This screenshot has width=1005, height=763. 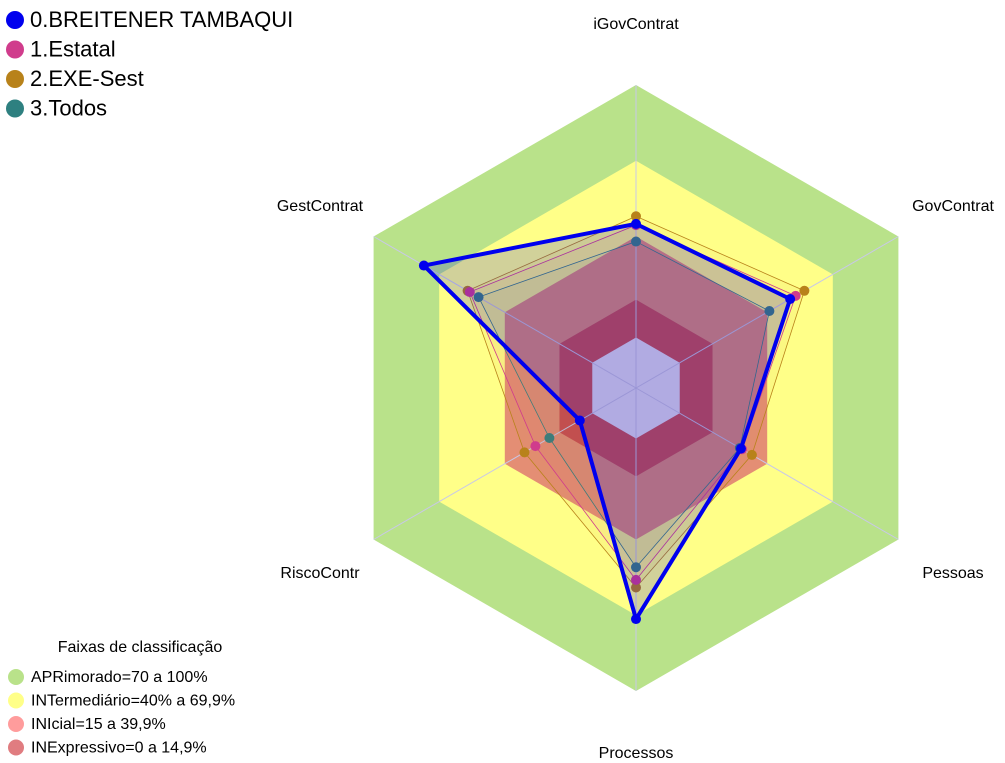 I want to click on legend-label: 1.Estatal, so click(x=73, y=48).